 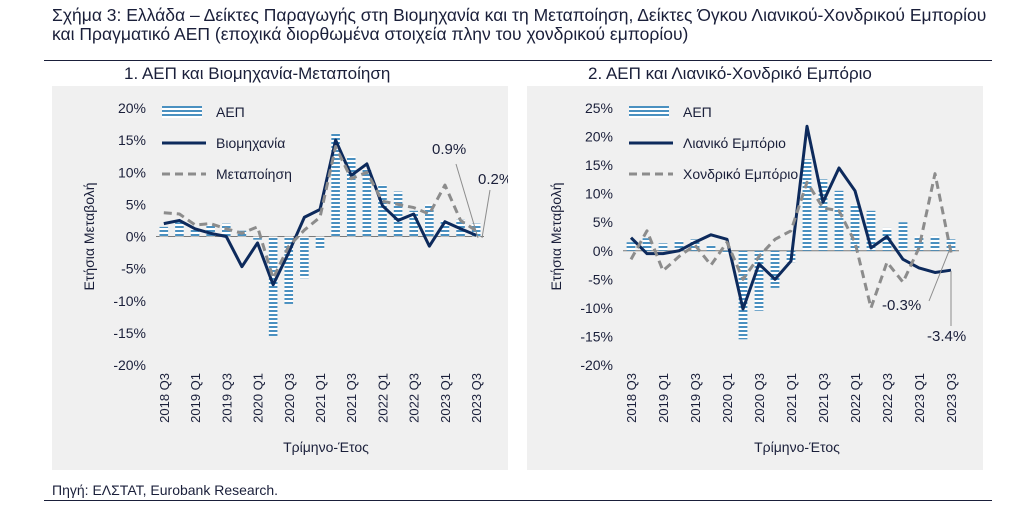 I want to click on annotation-label: 0.2%, so click(x=493, y=179).